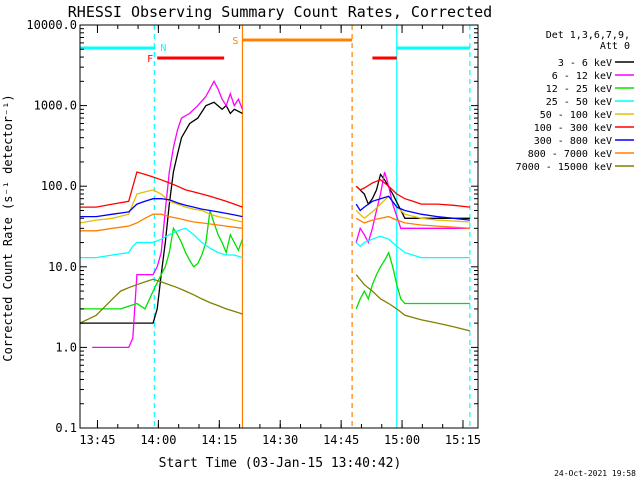 This screenshot has height=480, width=640. What do you see at coordinates (235, 41) in the screenshot?
I see `state-bar-label: S` at bounding box center [235, 41].